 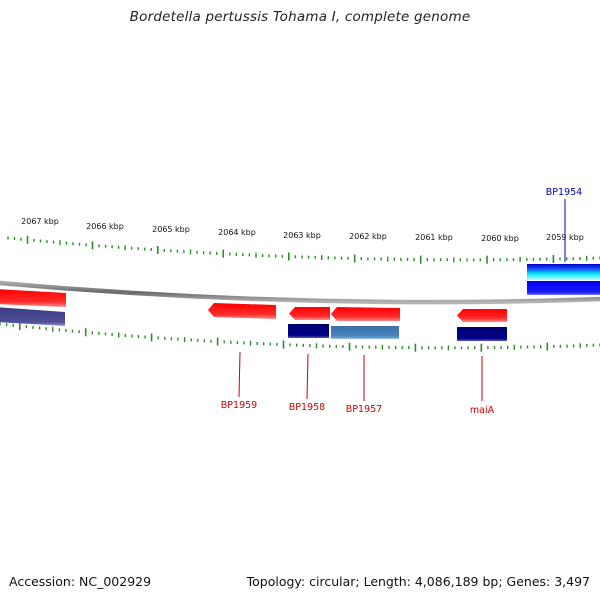 I want to click on ruler-label: 2067 kbp, so click(x=40, y=221).